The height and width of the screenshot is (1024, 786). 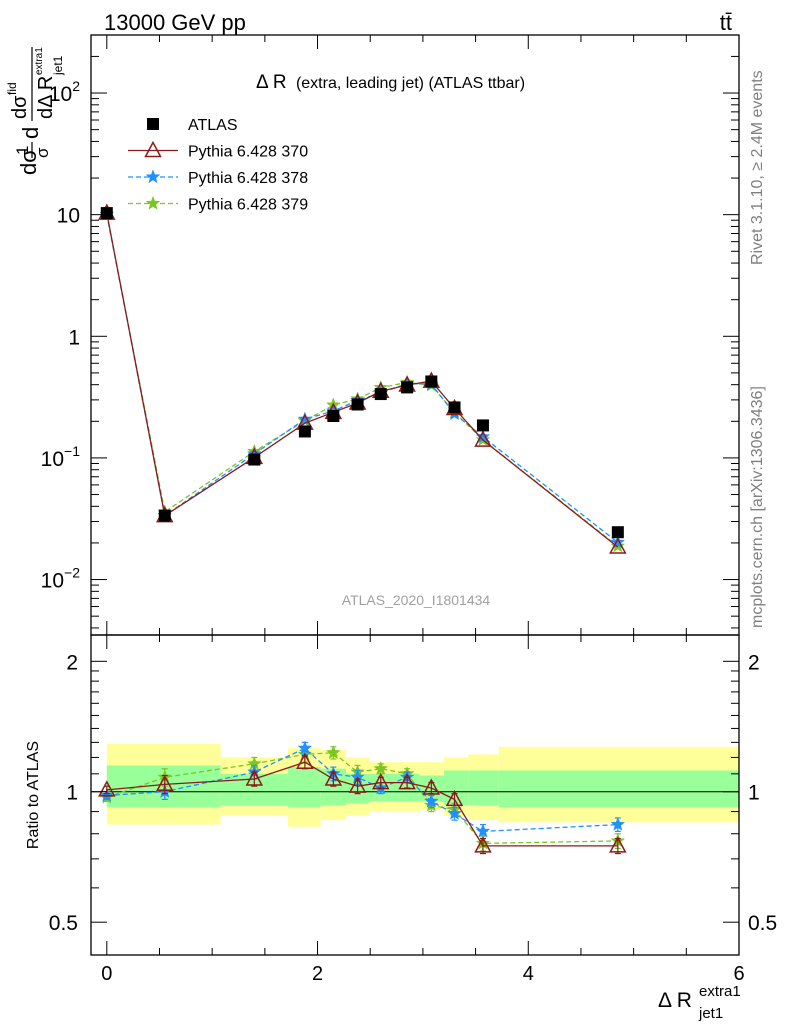 What do you see at coordinates (213, 125) in the screenshot?
I see `legend-label: ATLAS` at bounding box center [213, 125].